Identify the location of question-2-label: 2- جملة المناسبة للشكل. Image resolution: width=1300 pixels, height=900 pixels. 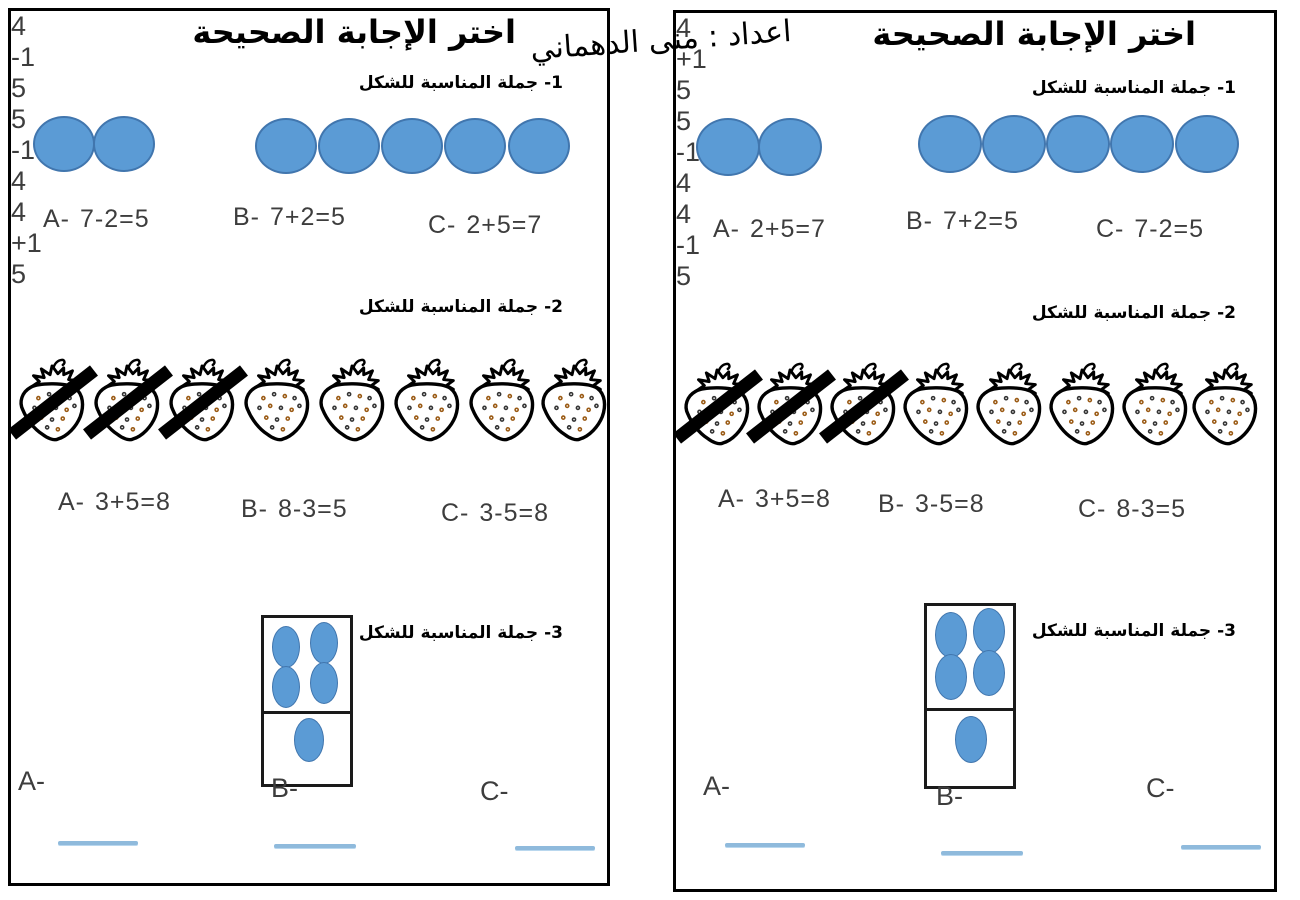
(1133, 313).